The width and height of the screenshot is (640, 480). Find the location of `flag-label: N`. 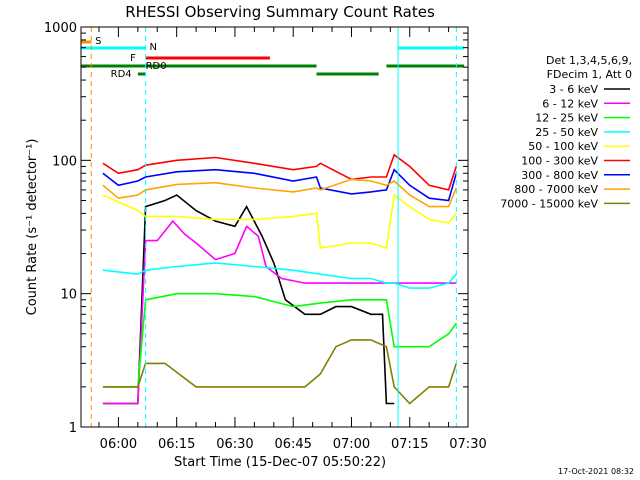

flag-label: N is located at coordinates (152, 47).